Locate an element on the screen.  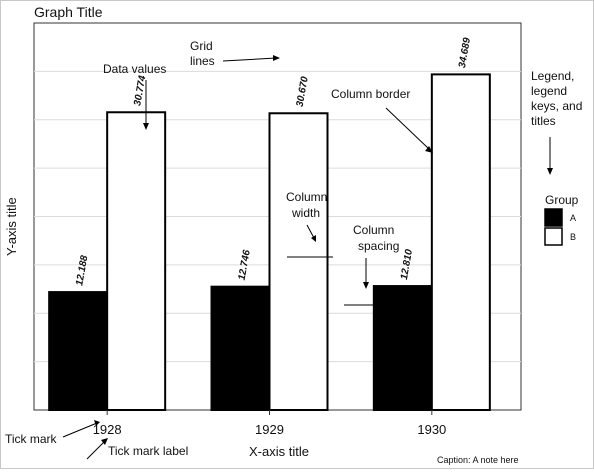
annotation-grid-label-2: lines is located at coordinates (202, 61).